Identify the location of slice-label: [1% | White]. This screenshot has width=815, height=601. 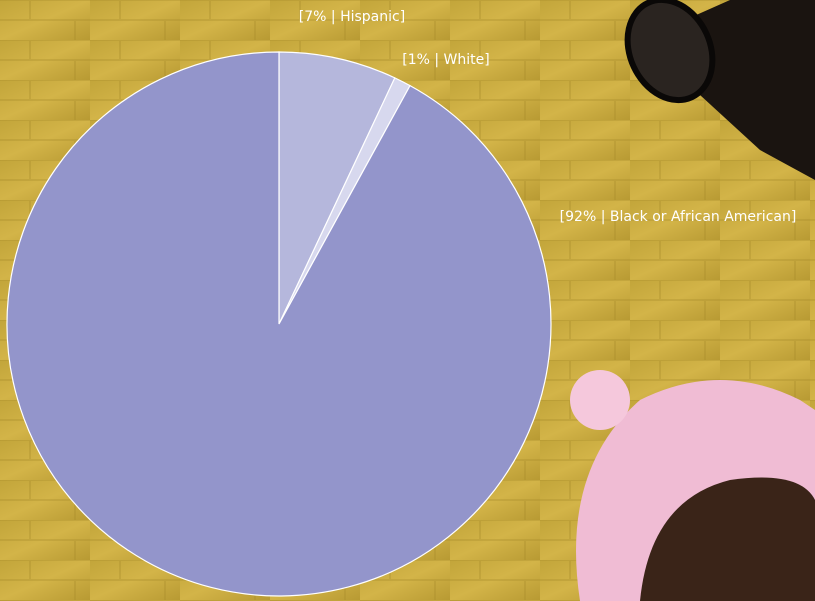
(445, 60).